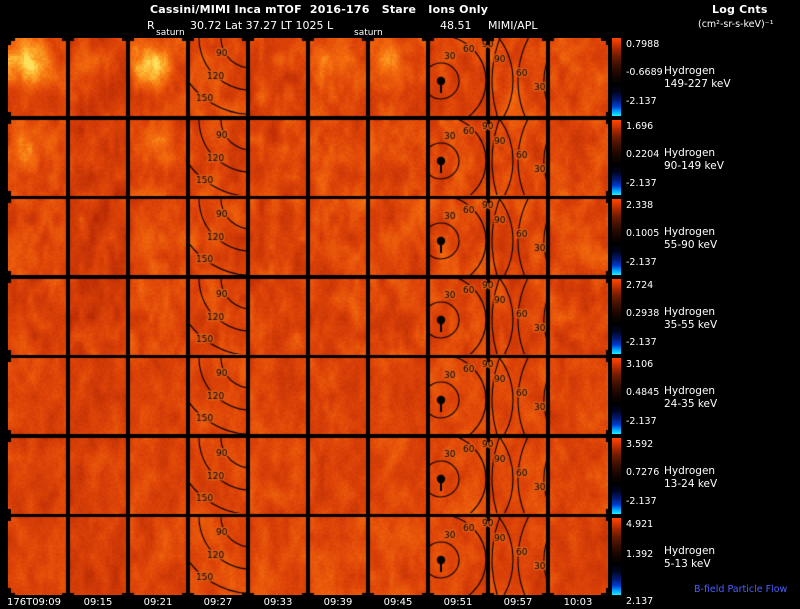  What do you see at coordinates (691, 245) in the screenshot?
I see `channel-energy: 55-90 keV` at bounding box center [691, 245].